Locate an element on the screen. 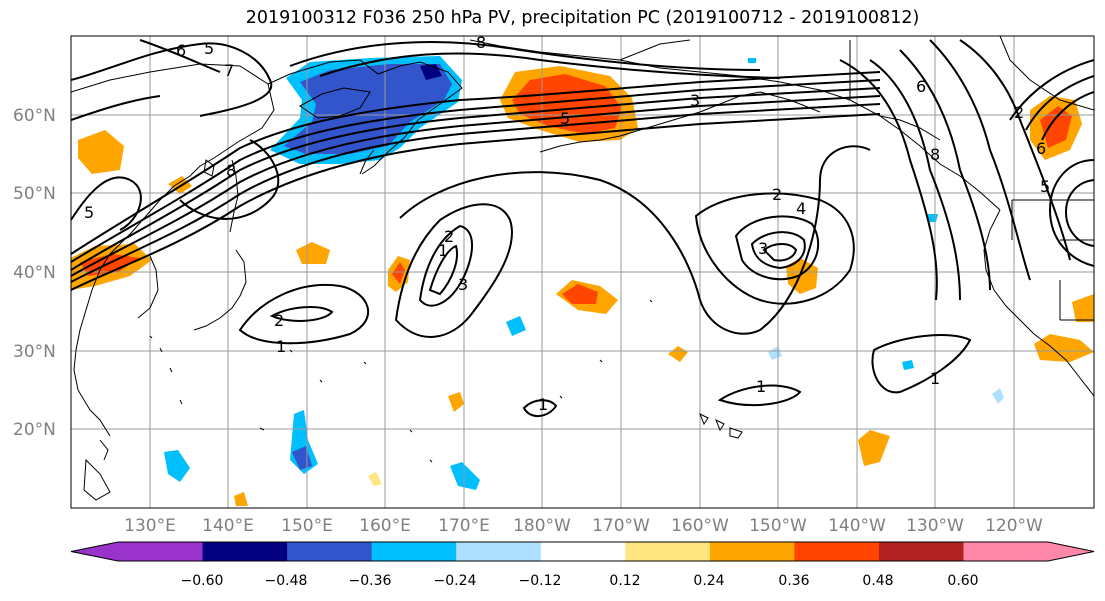 This screenshot has height=601, width=1105. colorbar-extend-low is located at coordinates (94, 551).